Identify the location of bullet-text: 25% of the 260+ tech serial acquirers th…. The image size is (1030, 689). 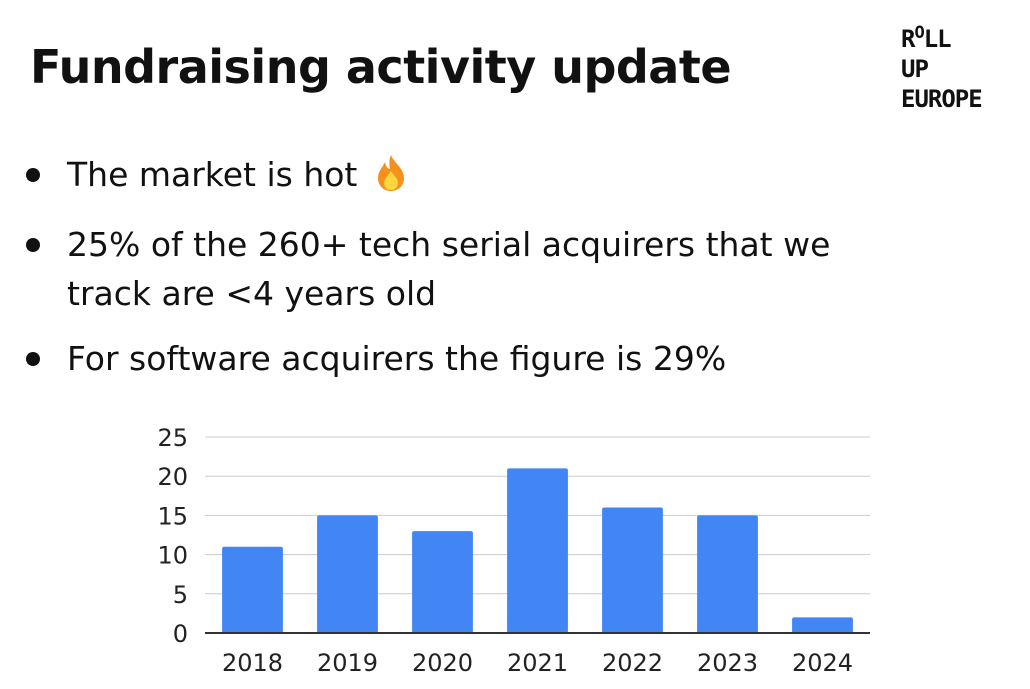
(449, 244).